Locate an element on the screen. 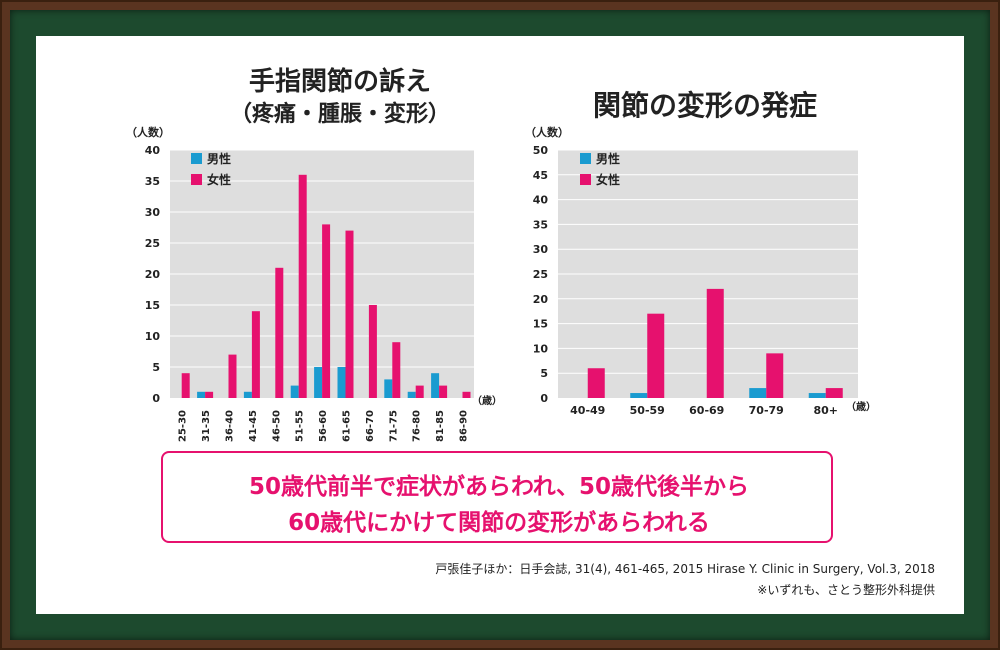  left-chart-title: 手指関節の訴え is located at coordinates (339, 82).